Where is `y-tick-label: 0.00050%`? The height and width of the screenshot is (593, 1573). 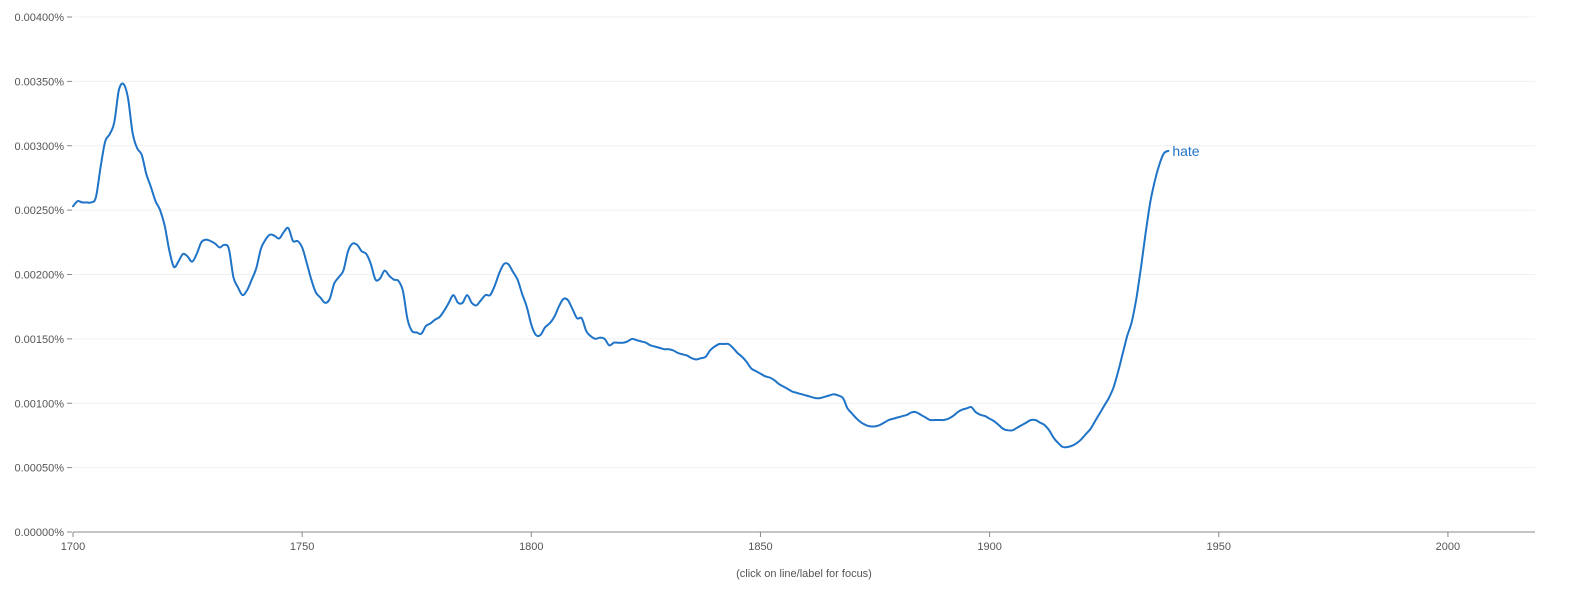
y-tick-label: 0.00050% is located at coordinates (39, 469).